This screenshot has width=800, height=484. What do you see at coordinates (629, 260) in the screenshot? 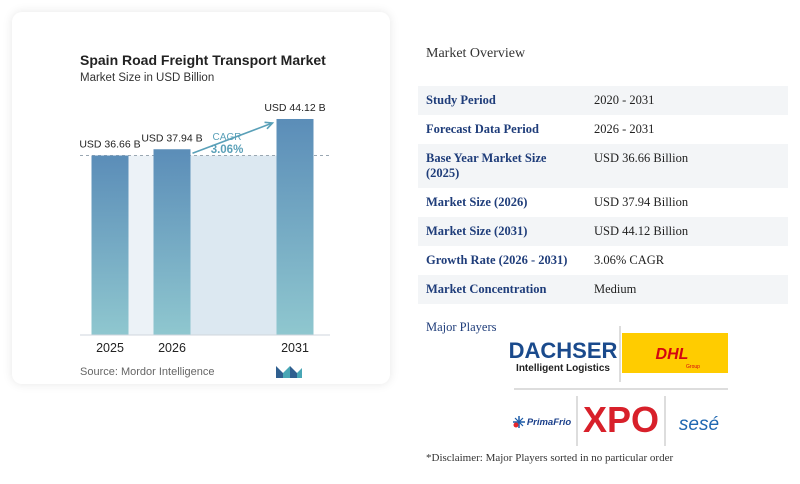
I see `overview-value: 3.06% CAGR` at bounding box center [629, 260].